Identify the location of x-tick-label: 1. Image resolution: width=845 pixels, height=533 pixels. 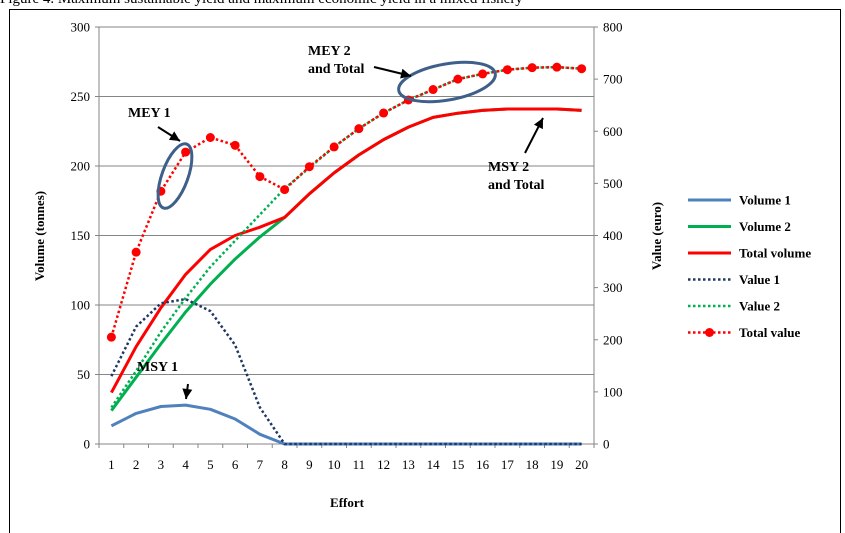
(111, 464).